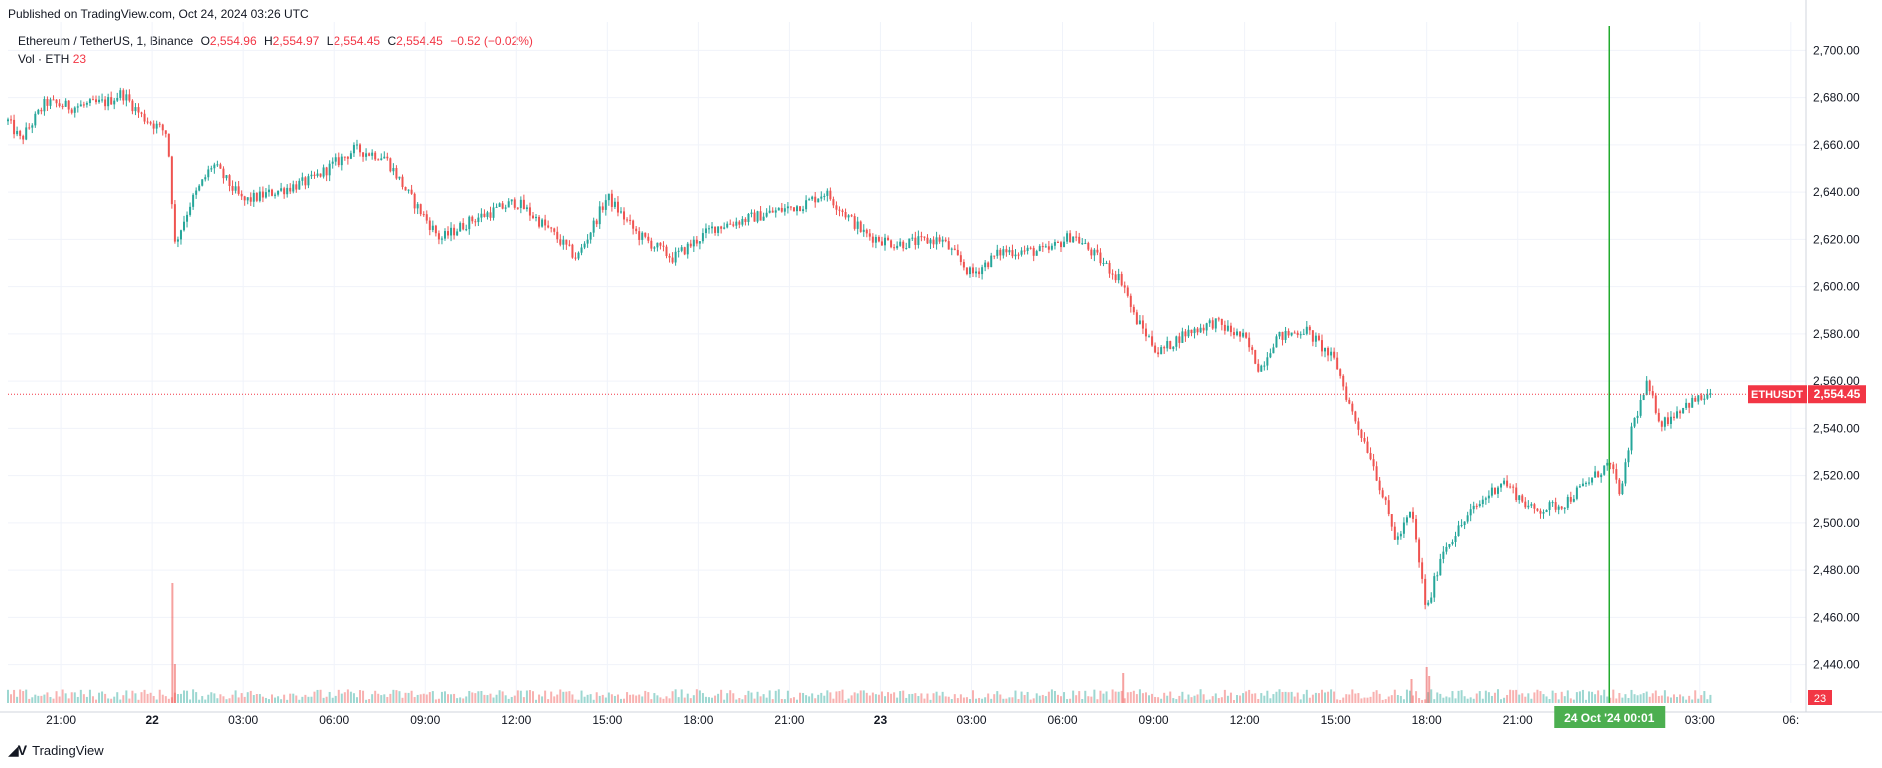 The image size is (1882, 768). Describe the element at coordinates (419, 41) in the screenshot. I see `close-value: 2,554.45` at that location.